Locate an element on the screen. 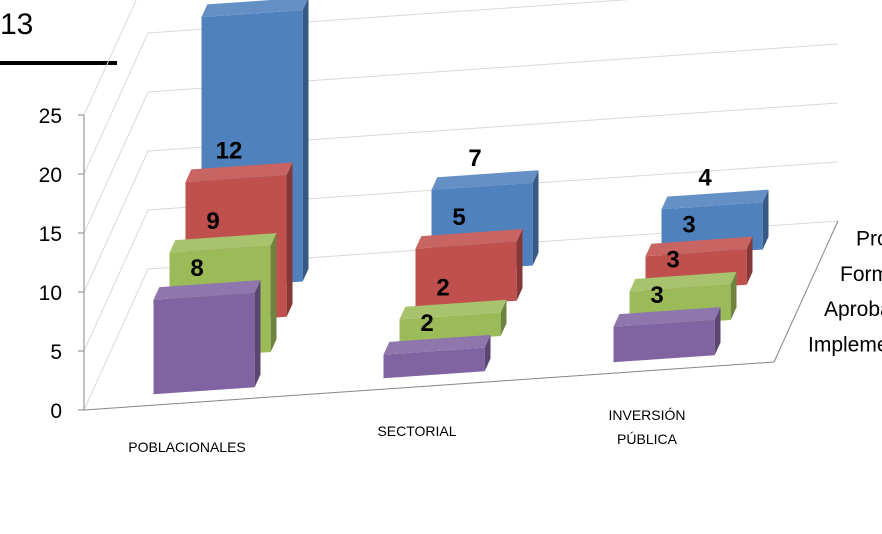  data-label: 4 is located at coordinates (705, 177).